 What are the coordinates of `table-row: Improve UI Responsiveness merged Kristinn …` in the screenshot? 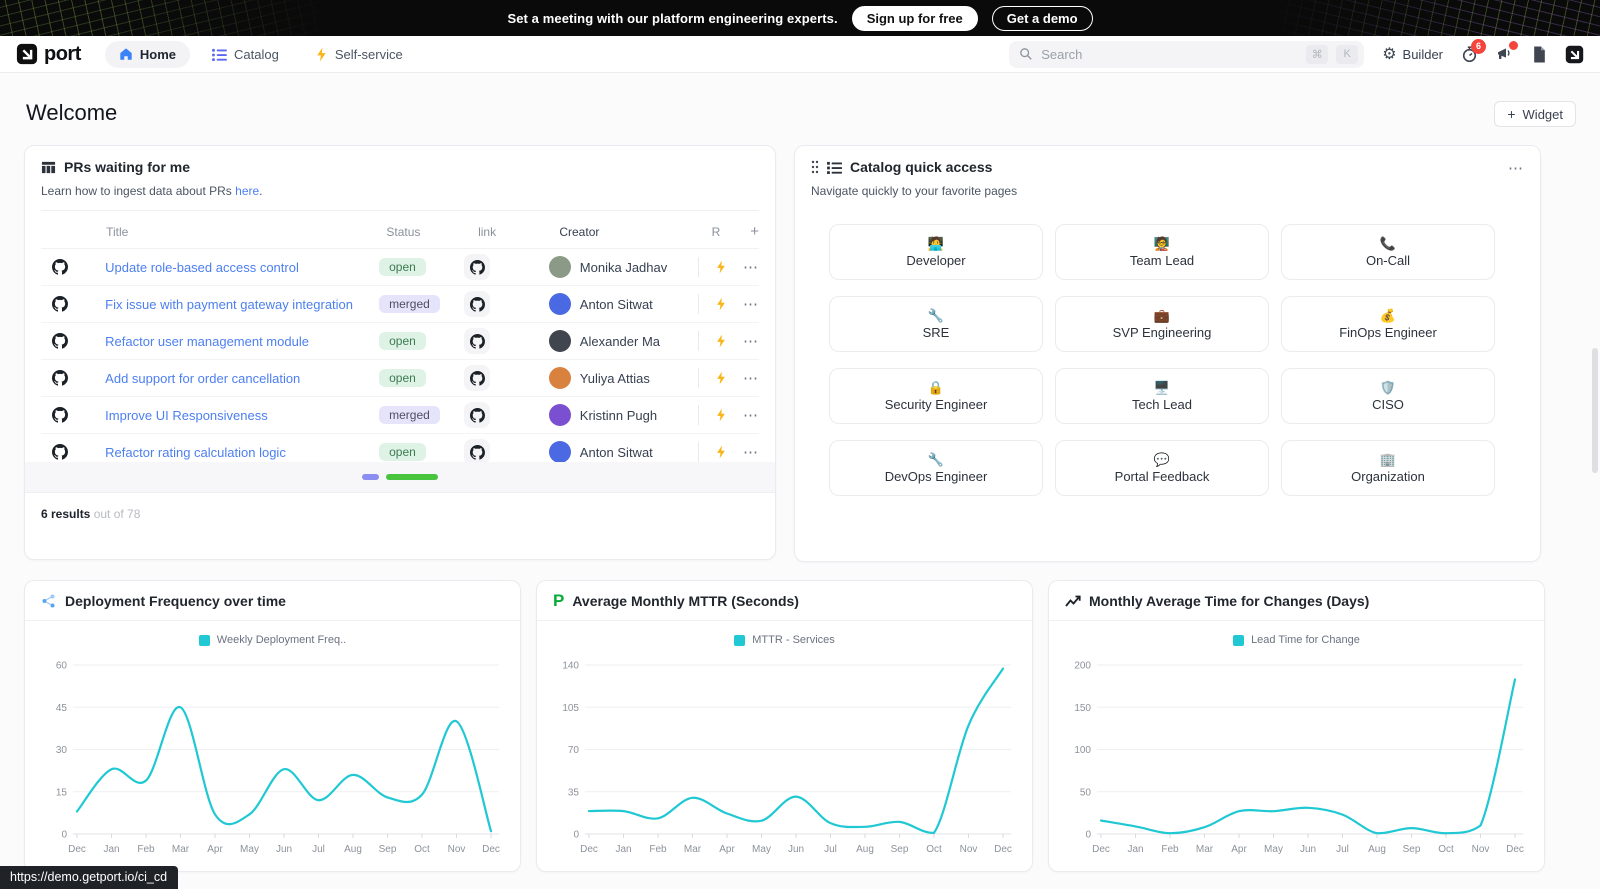 It's located at (400, 415).